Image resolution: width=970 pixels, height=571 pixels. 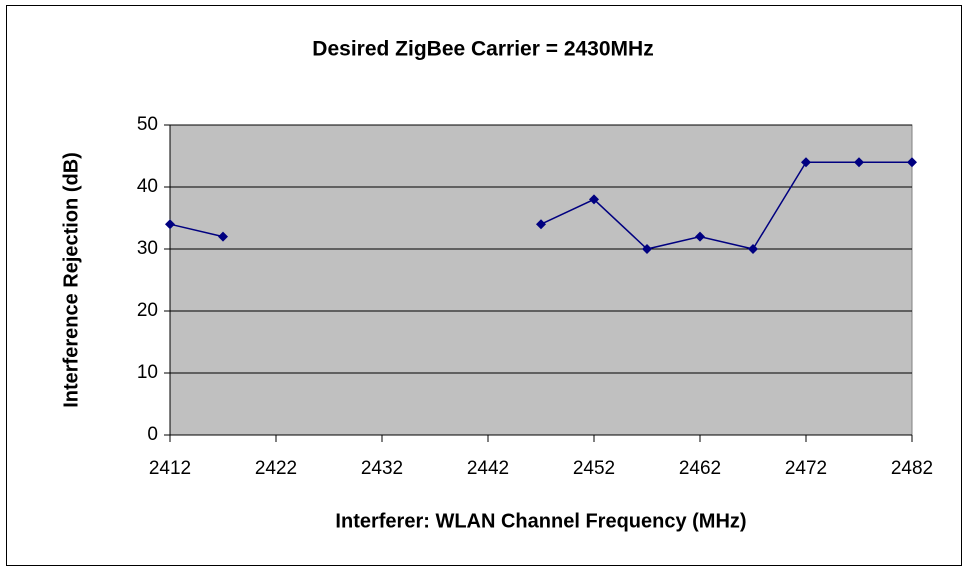 What do you see at coordinates (147, 372) in the screenshot?
I see `y-tick-label: 10` at bounding box center [147, 372].